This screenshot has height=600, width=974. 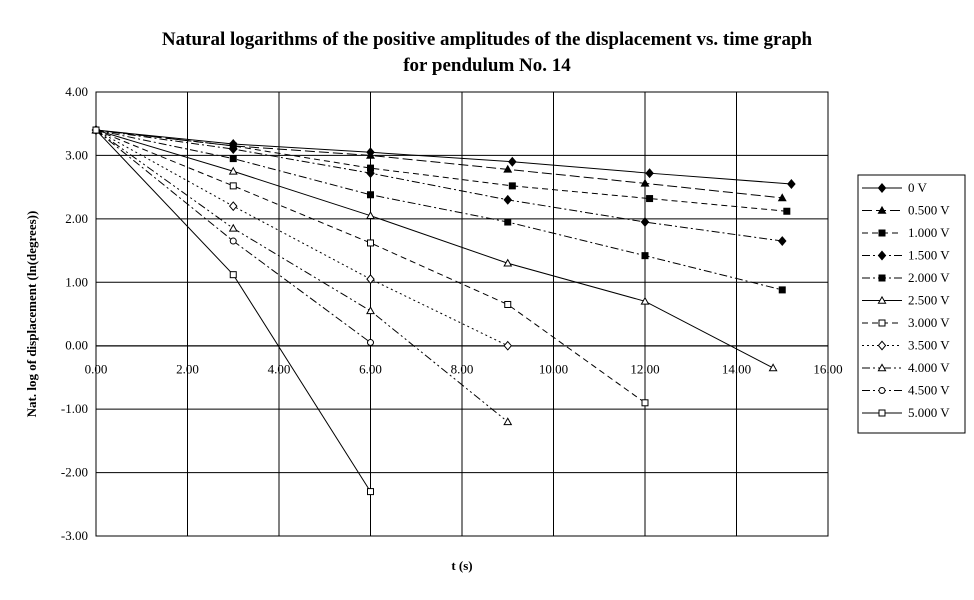 I want to click on y-tick-label: 4.00, so click(x=76, y=91).